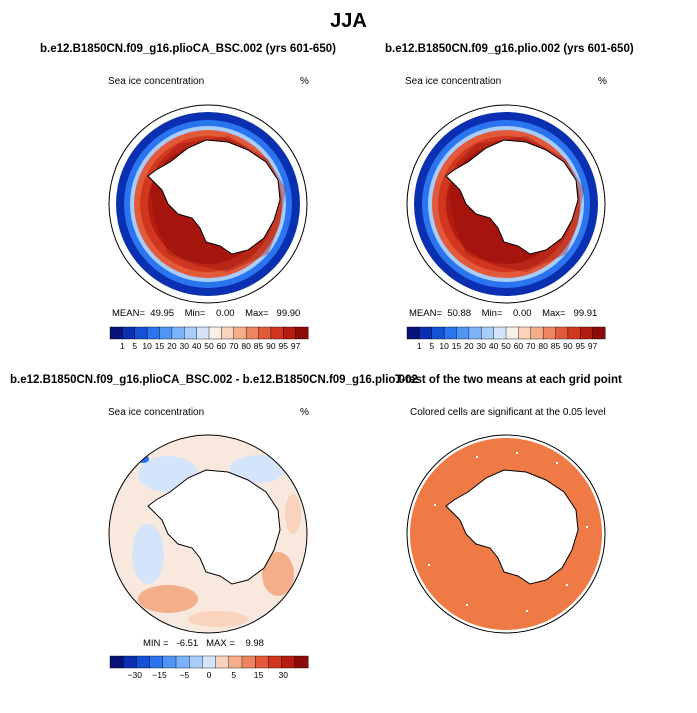  What do you see at coordinates (304, 81) in the screenshot?
I see `panel-1-units-label: %` at bounding box center [304, 81].